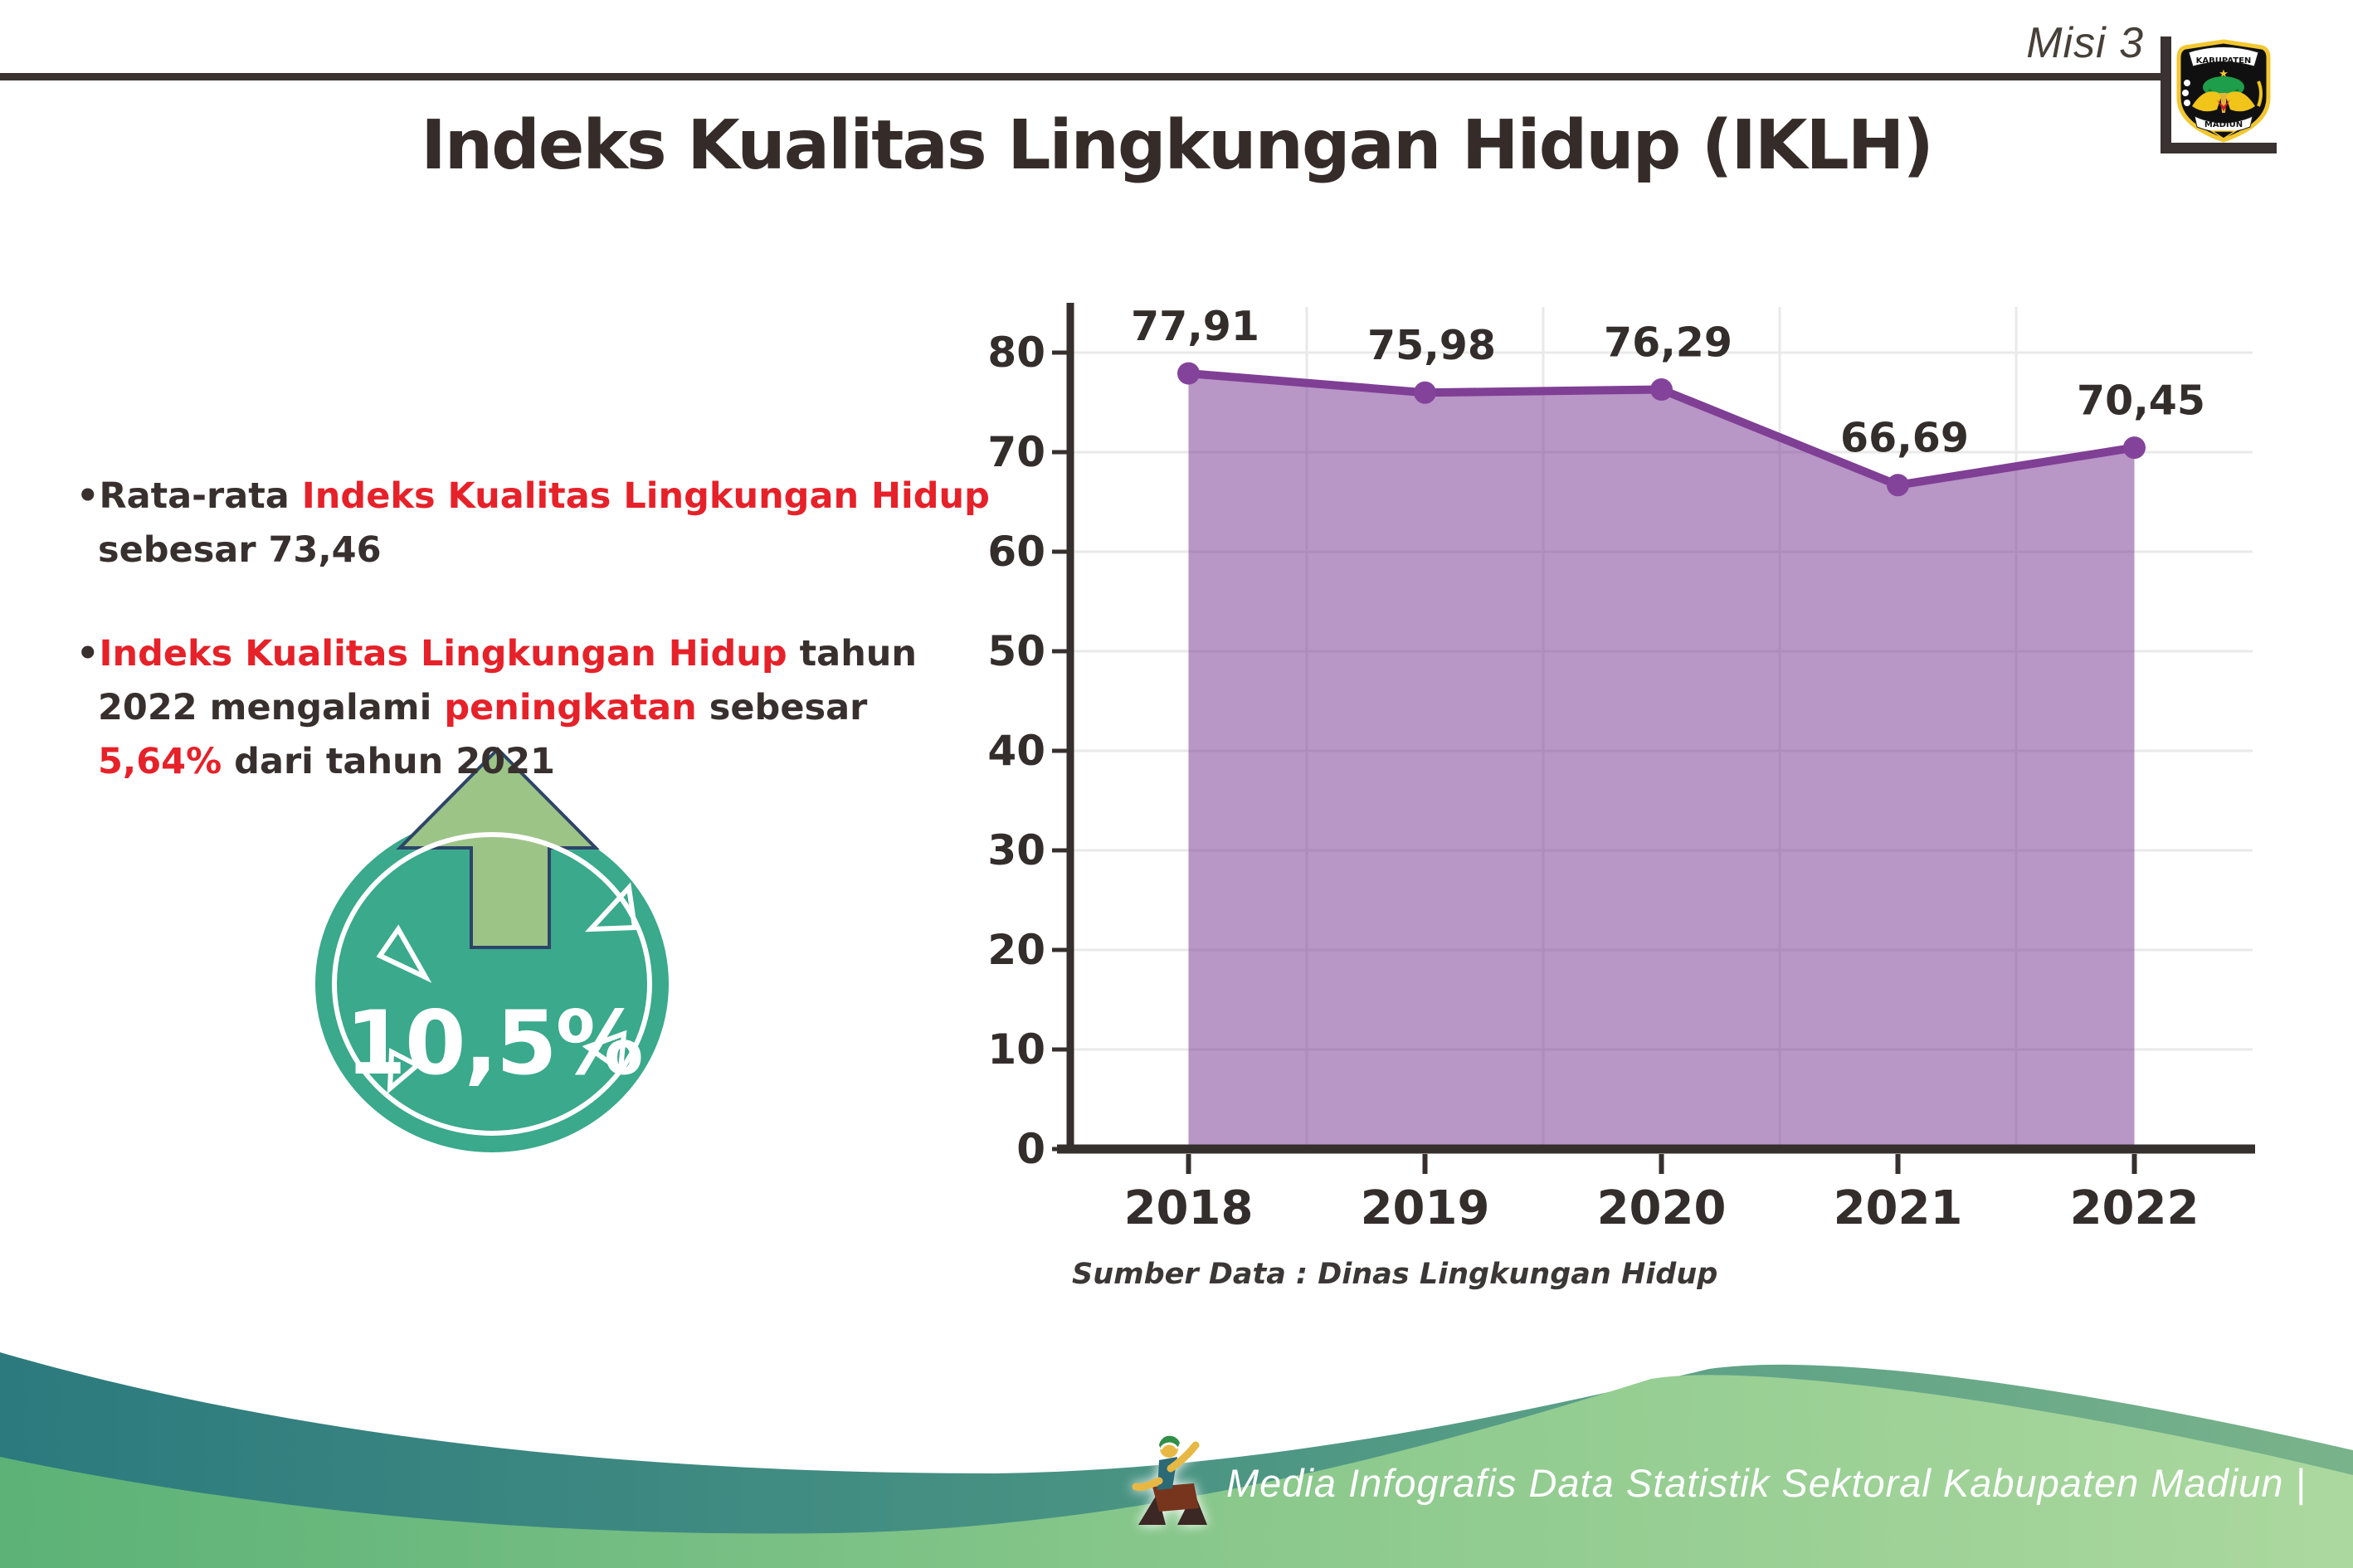 The height and width of the screenshot is (1568, 2353). What do you see at coordinates (498, 848) in the screenshot?
I see `up-arrow-icon` at bounding box center [498, 848].